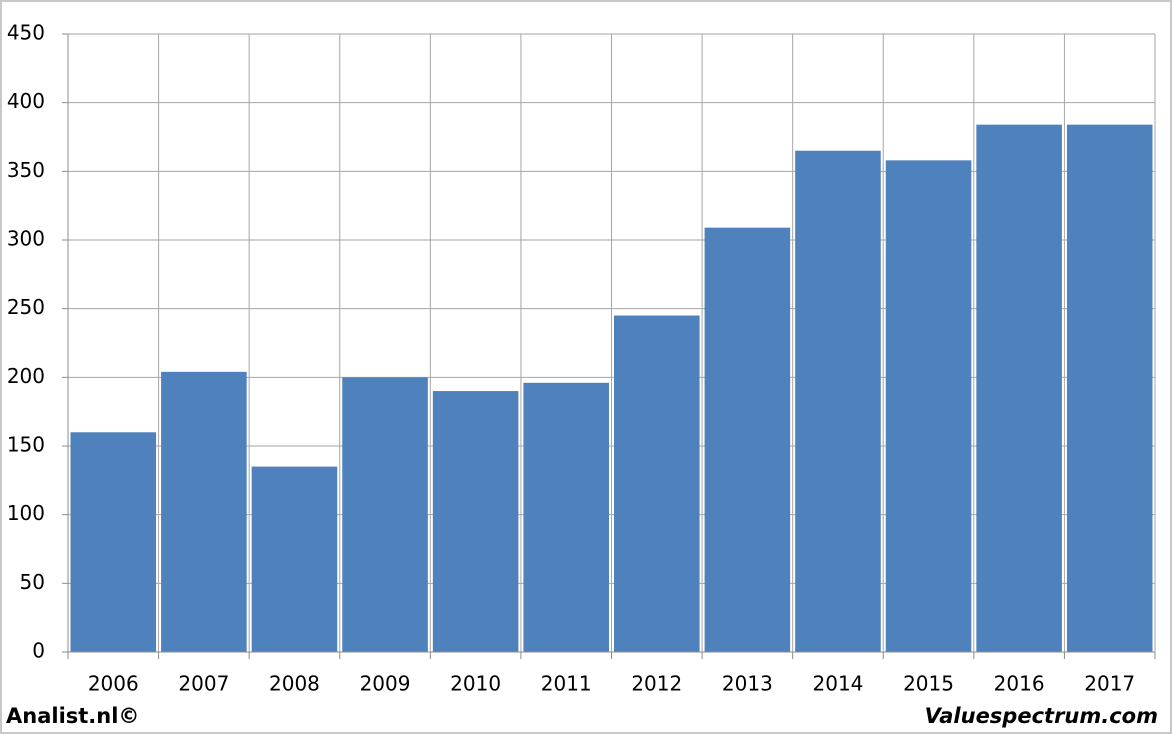 The image size is (1172, 734). What do you see at coordinates (1041, 716) in the screenshot?
I see `source-right: Valuespectrum.com` at bounding box center [1041, 716].